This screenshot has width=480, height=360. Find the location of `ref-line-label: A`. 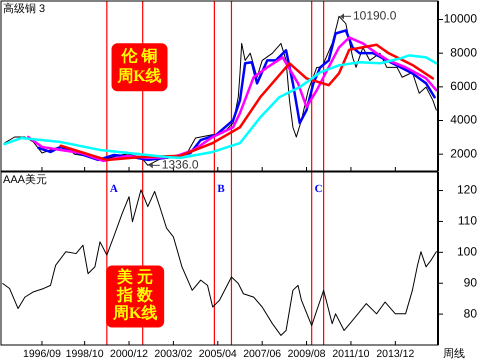

ref-line-label: A is located at coordinates (114, 189).